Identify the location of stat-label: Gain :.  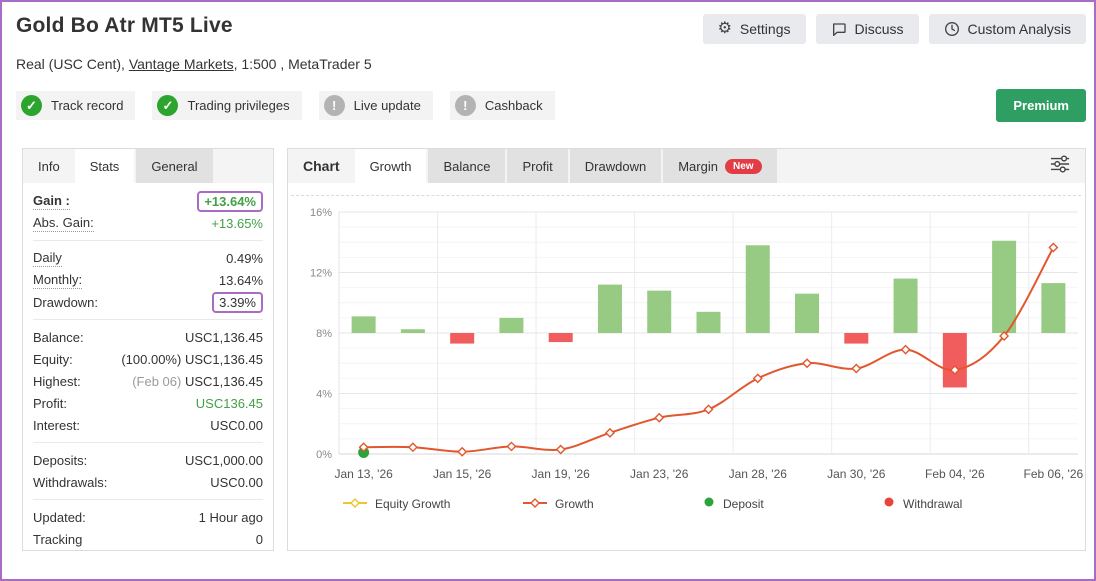
(51, 201).